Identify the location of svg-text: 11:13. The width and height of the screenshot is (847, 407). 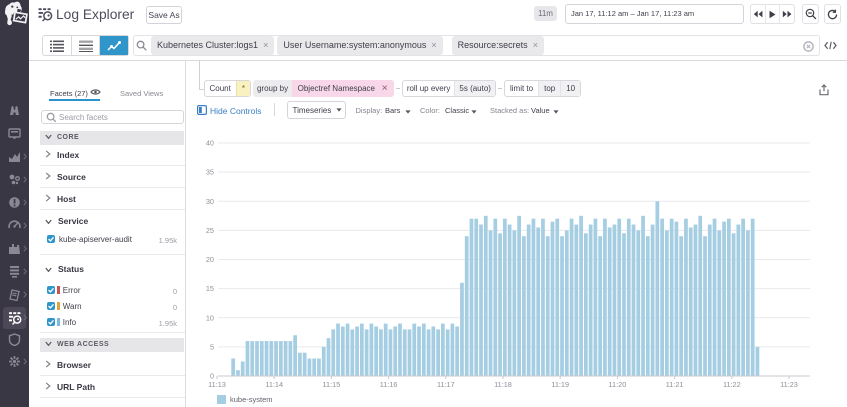
(217, 384).